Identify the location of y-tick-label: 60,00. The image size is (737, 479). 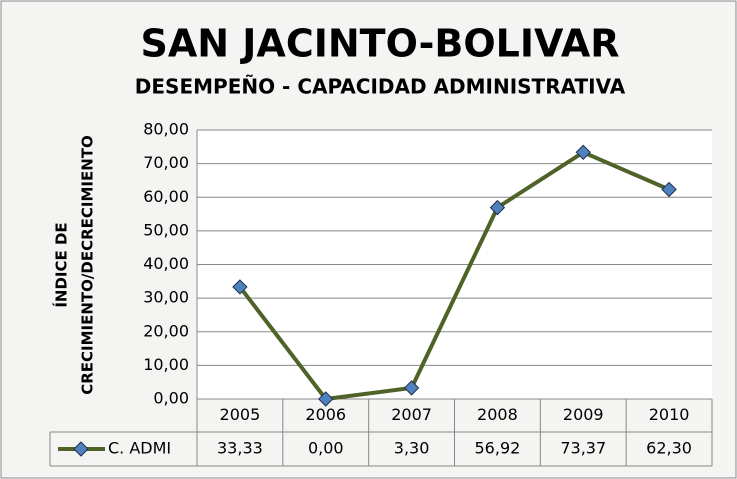
(166, 196).